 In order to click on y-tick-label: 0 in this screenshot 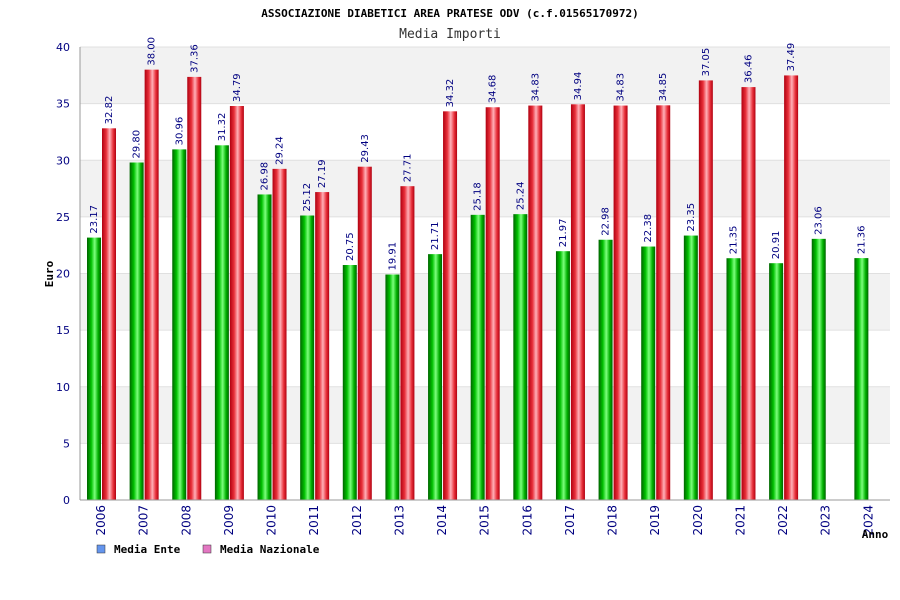, I will do `click(66, 500)`.